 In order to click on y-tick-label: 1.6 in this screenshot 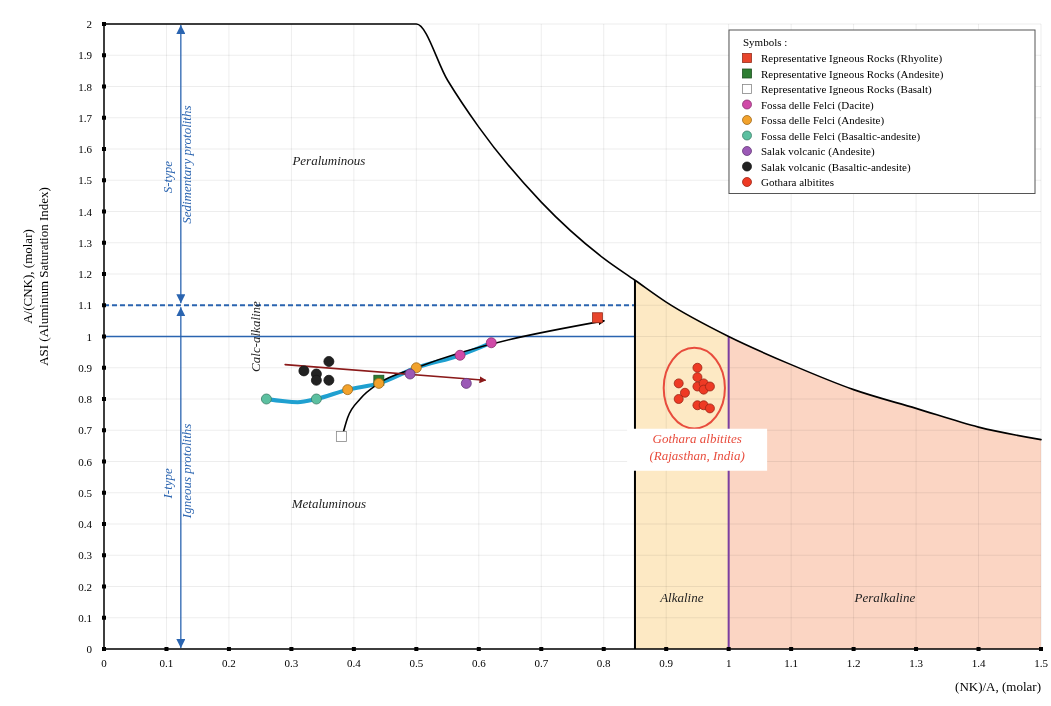, I will do `click(85, 149)`.